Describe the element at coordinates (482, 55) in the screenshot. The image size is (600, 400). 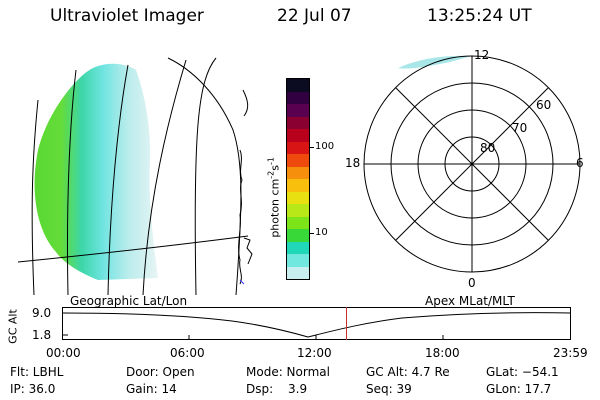
I see `mlt-label-12: 12` at that location.